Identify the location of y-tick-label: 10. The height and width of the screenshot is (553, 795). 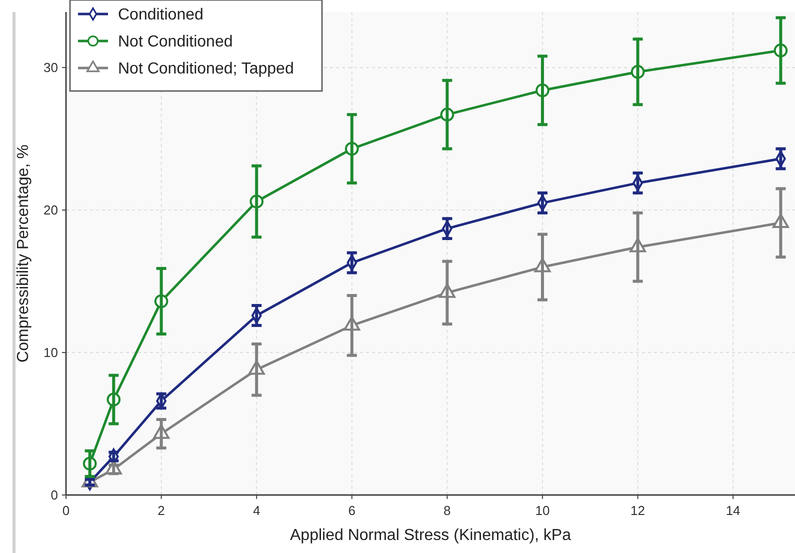
(51, 352).